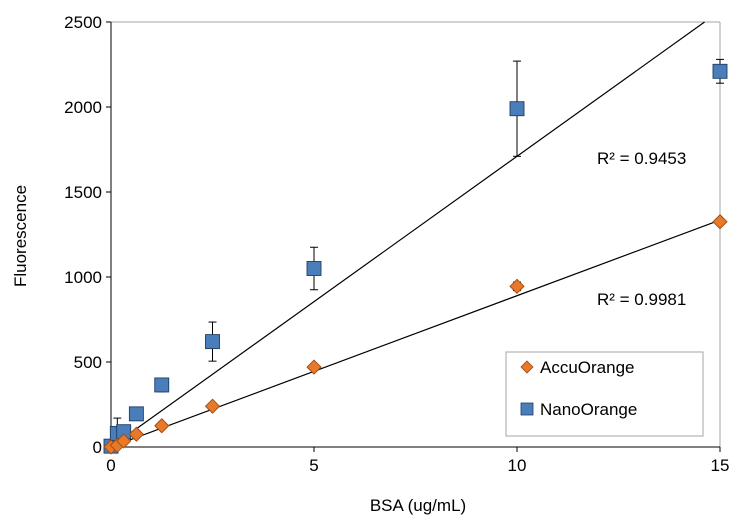 The image size is (741, 516). I want to click on x-tick-label: 10, so click(517, 465).